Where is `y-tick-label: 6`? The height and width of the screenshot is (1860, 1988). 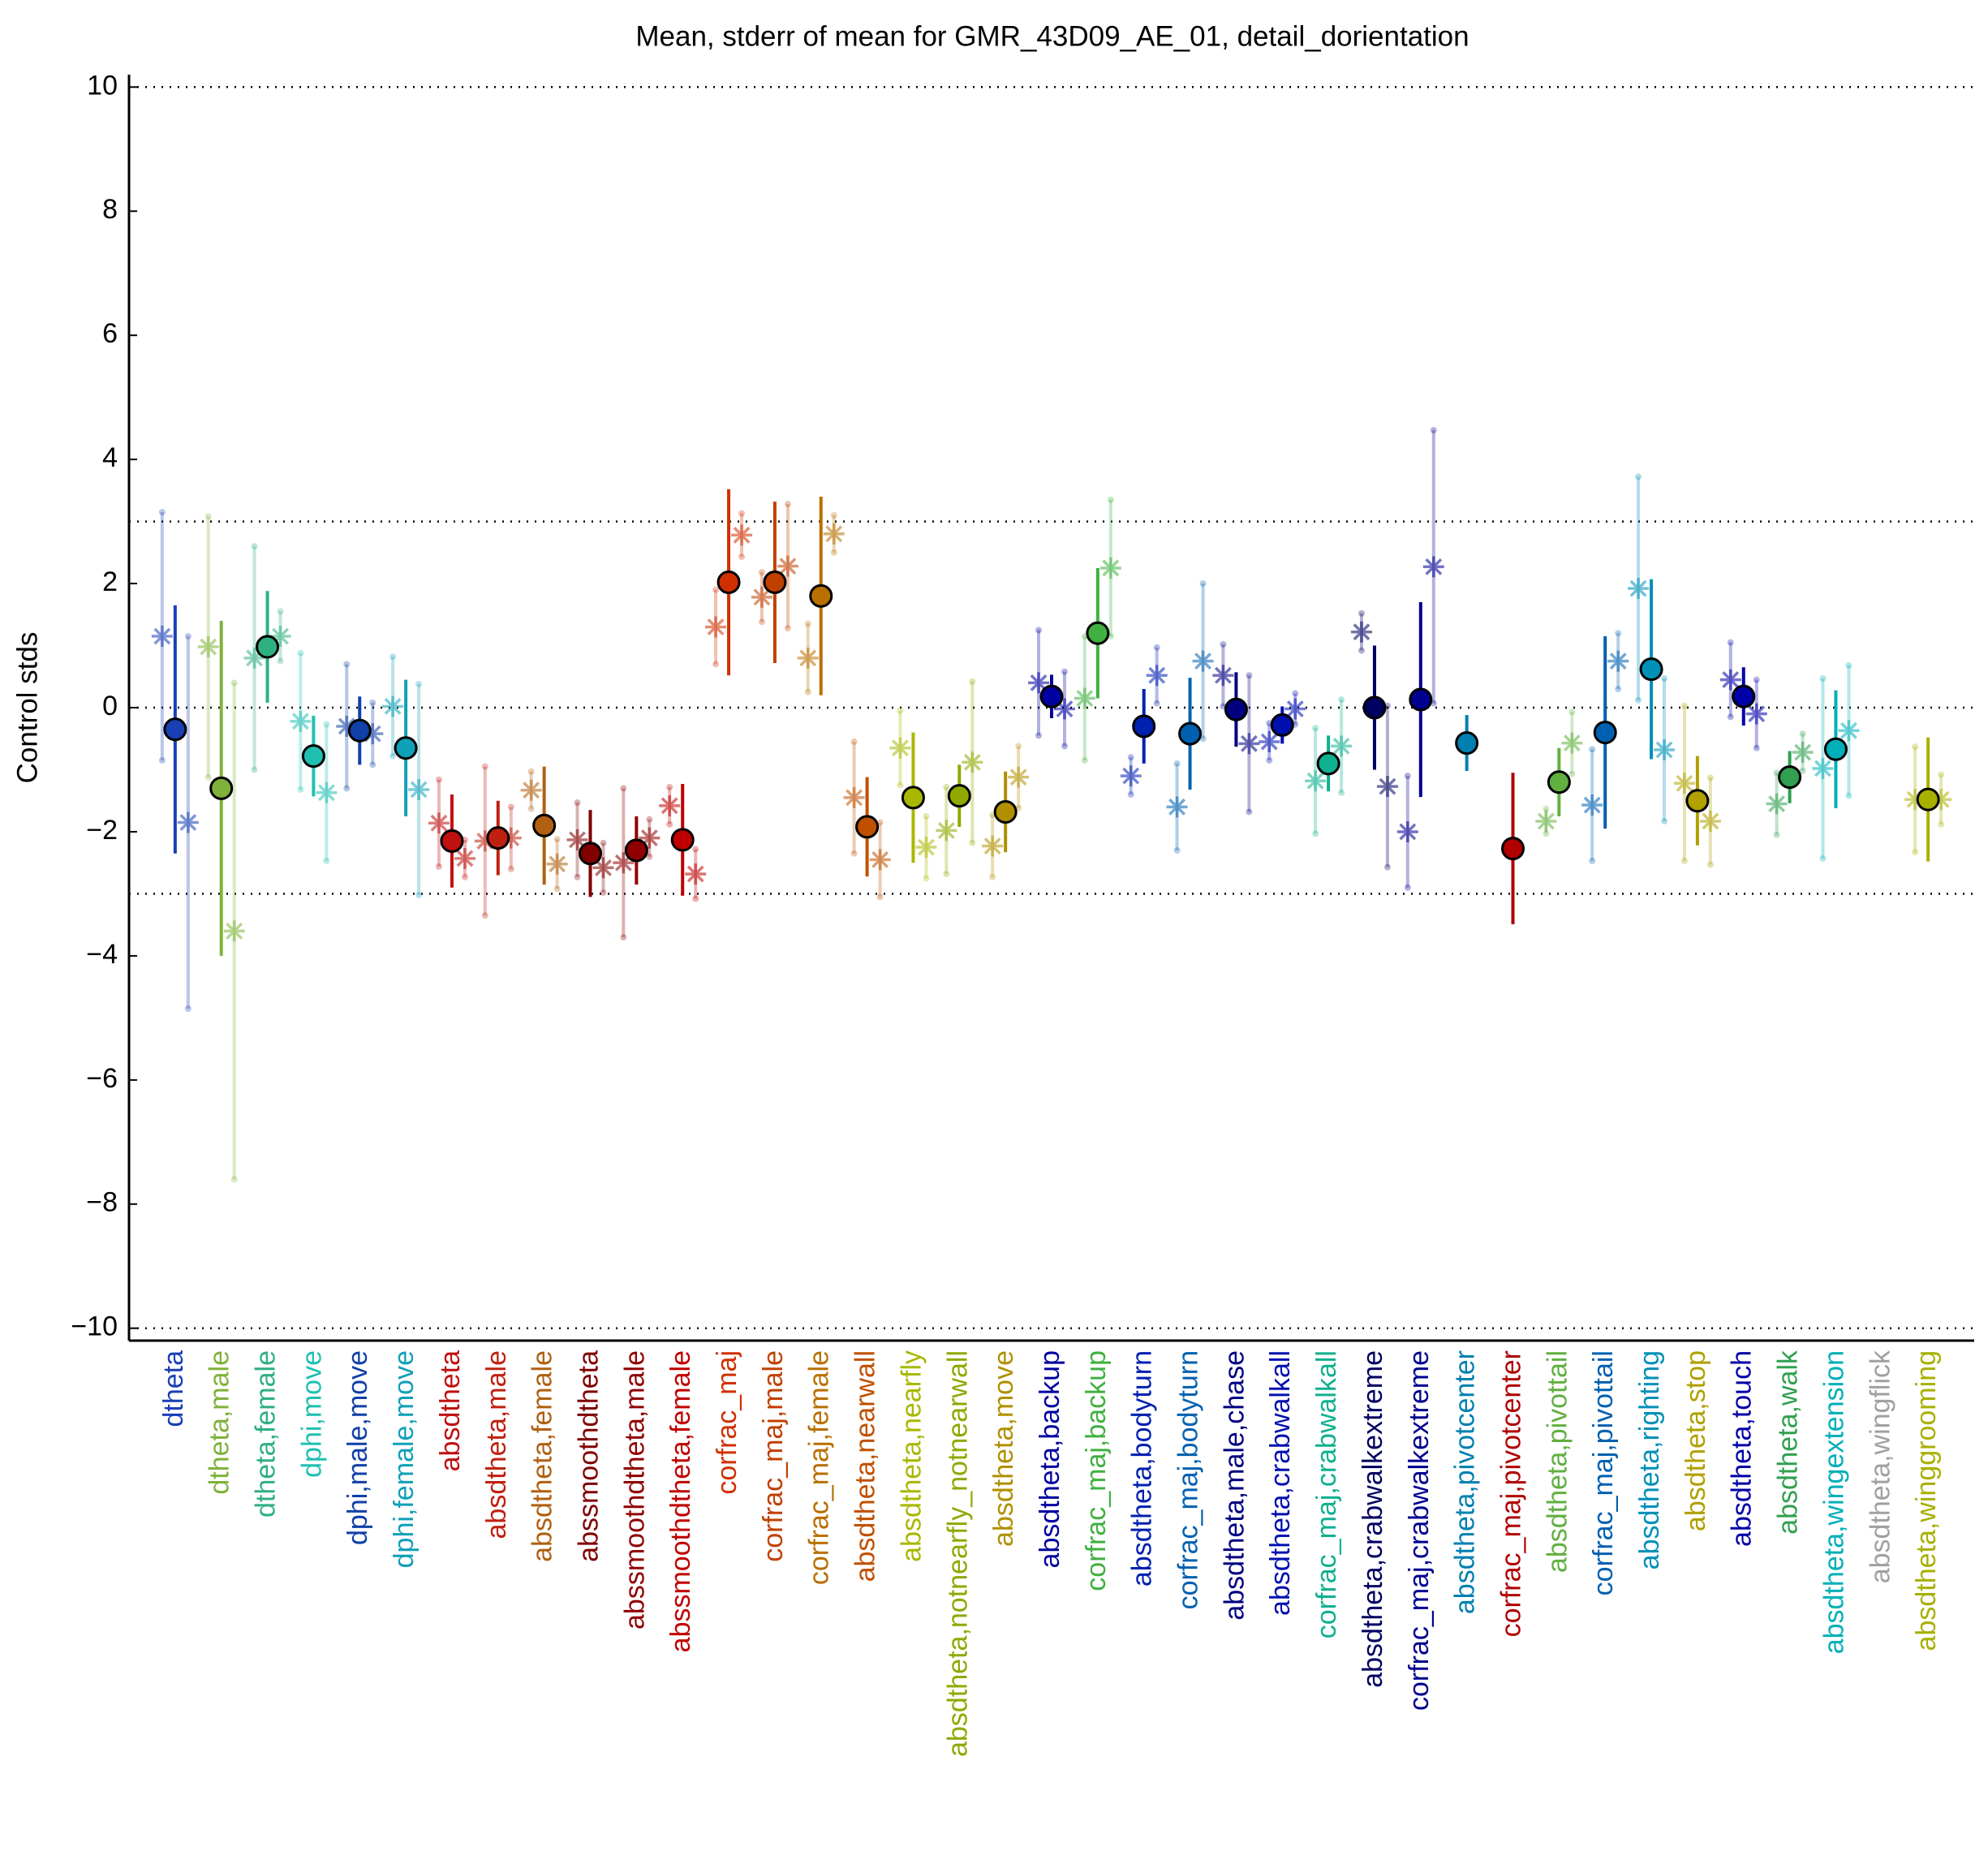
y-tick-label: 6 is located at coordinates (110, 333).